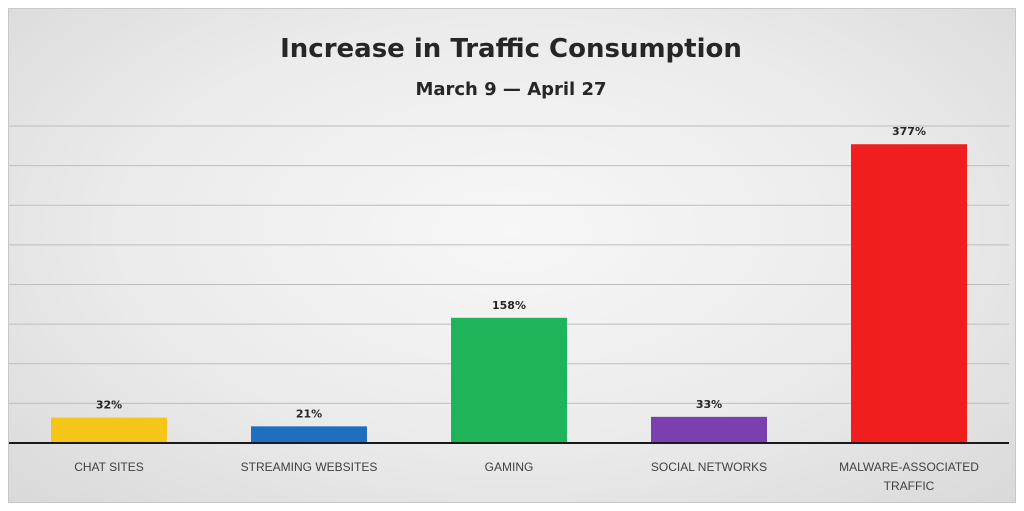  What do you see at coordinates (509, 305) in the screenshot?
I see `data-label: 158%` at bounding box center [509, 305].